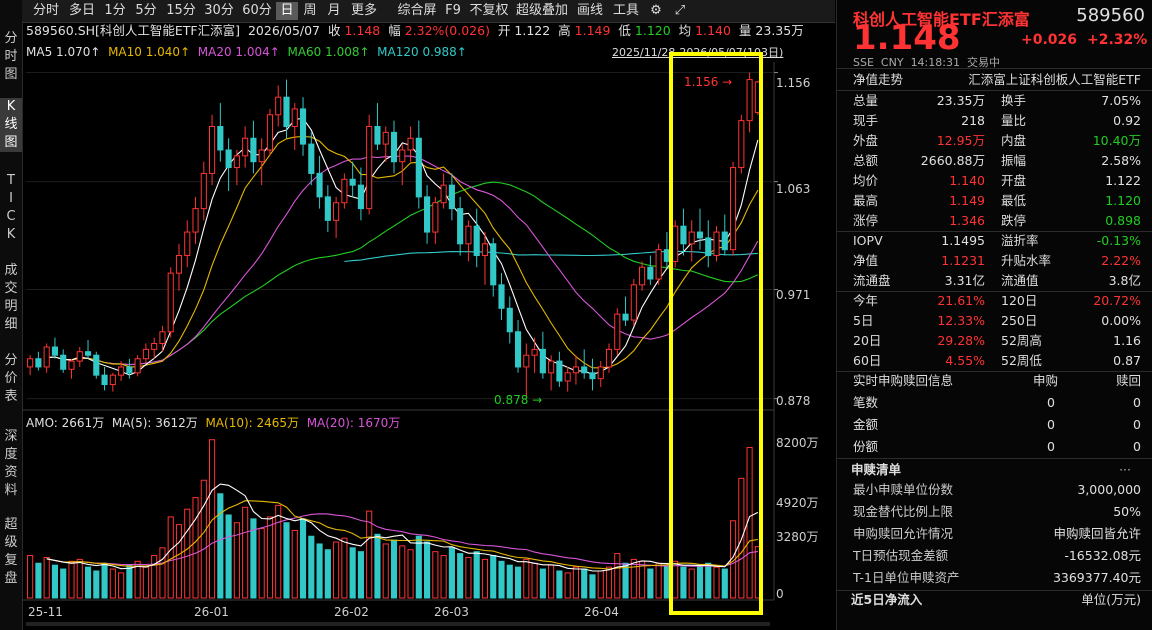 This screenshot has width=1152, height=630. What do you see at coordinates (868, 240) in the screenshot?
I see `stat-label: IOPV` at bounding box center [868, 240].